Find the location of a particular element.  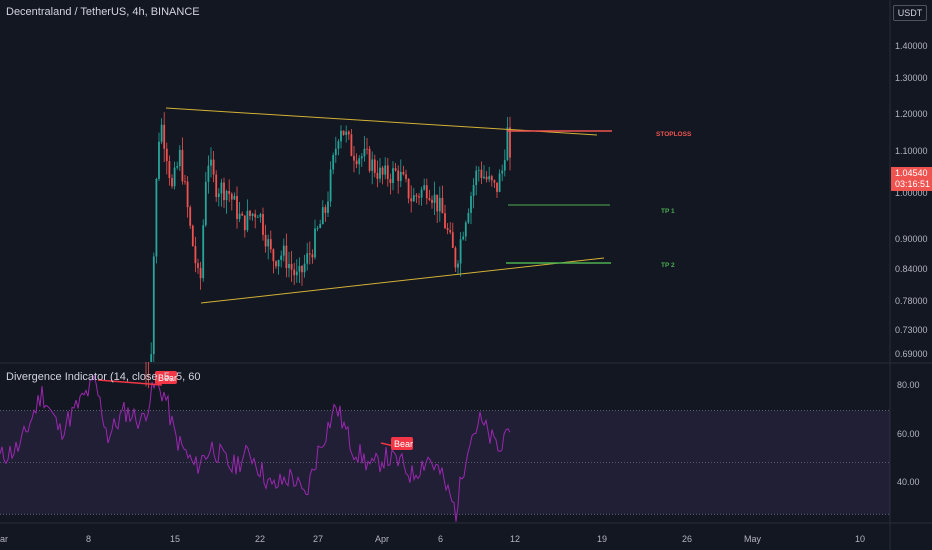

time-tick-label: 12 is located at coordinates (515, 539).